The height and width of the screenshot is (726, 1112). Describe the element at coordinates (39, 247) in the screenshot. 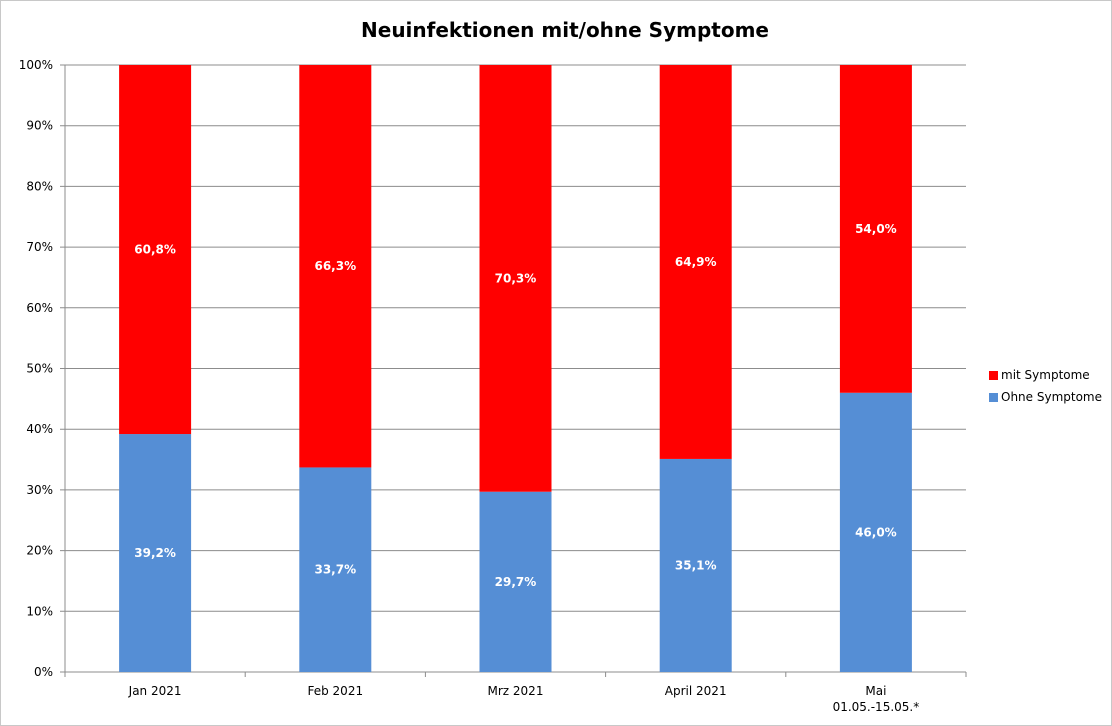

I see `y-tick-label: 70%` at that location.